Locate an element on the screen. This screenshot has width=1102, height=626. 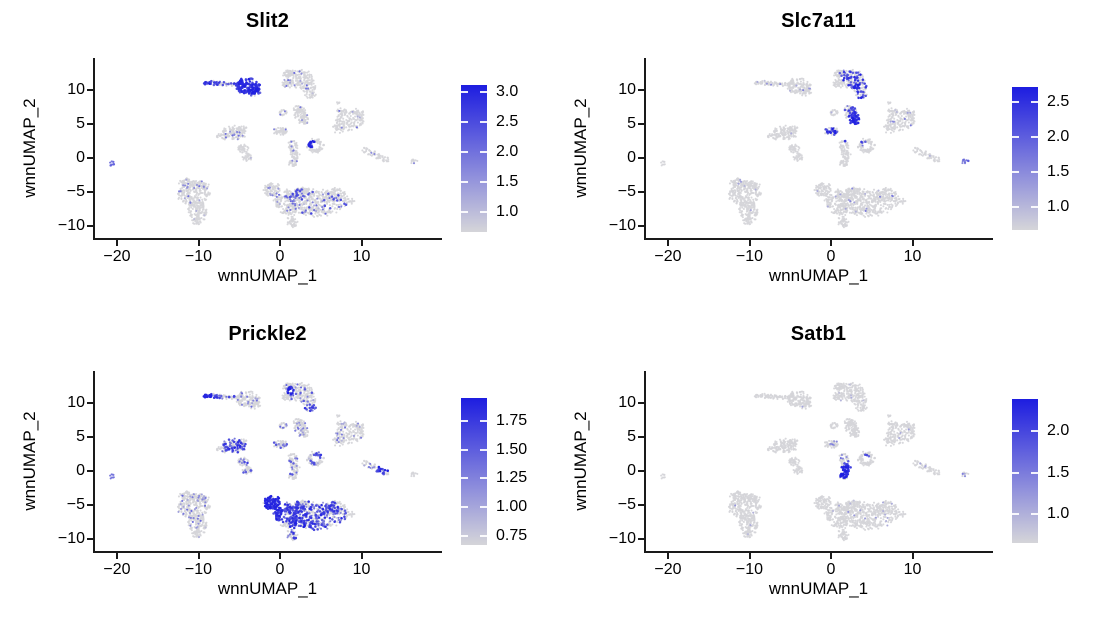
colorbar-tick-label: 1.50 is located at coordinates (512, 449).